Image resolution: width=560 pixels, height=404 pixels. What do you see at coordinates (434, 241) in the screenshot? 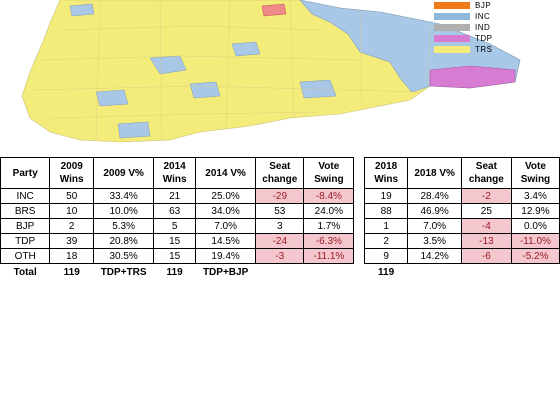
I see `vote-2018-cell: 3.5%` at bounding box center [434, 241].